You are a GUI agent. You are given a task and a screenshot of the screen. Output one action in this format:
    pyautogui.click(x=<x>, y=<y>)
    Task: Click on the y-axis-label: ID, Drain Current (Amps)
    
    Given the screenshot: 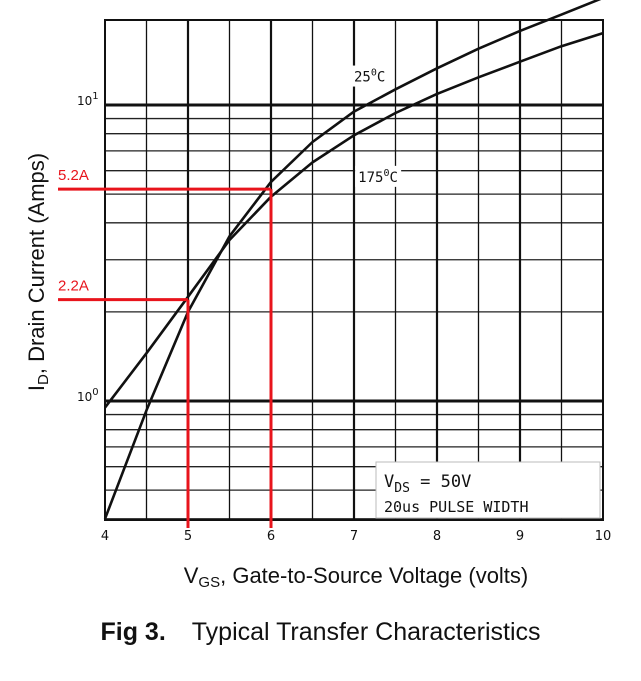 What is the action you would take?
    pyautogui.click(x=38, y=272)
    